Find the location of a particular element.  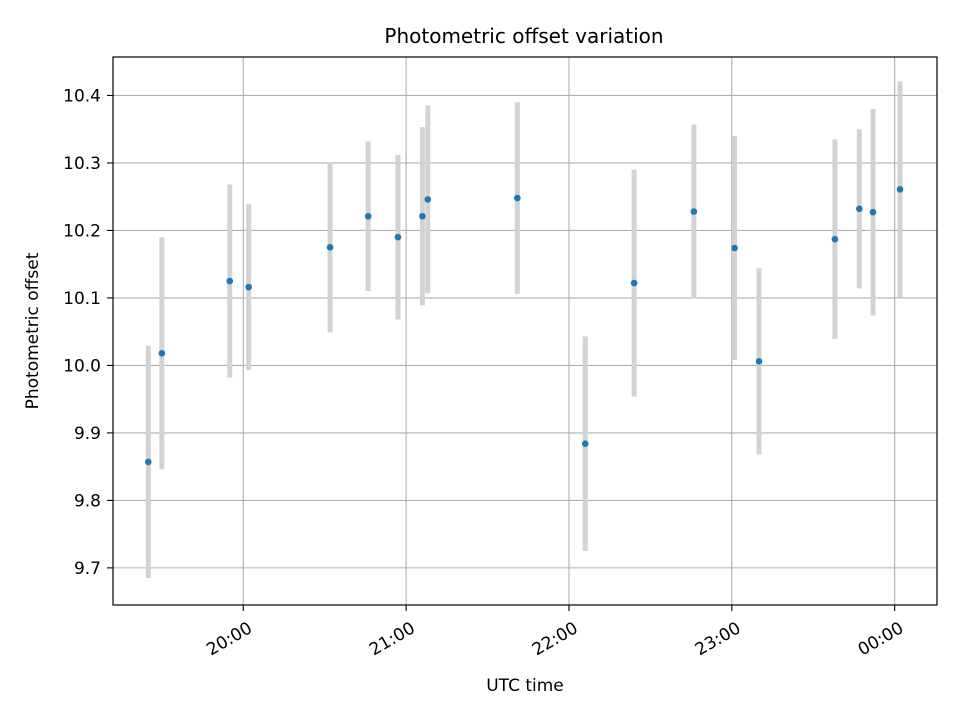

y-tick-label: 9.8 is located at coordinates (87, 501).